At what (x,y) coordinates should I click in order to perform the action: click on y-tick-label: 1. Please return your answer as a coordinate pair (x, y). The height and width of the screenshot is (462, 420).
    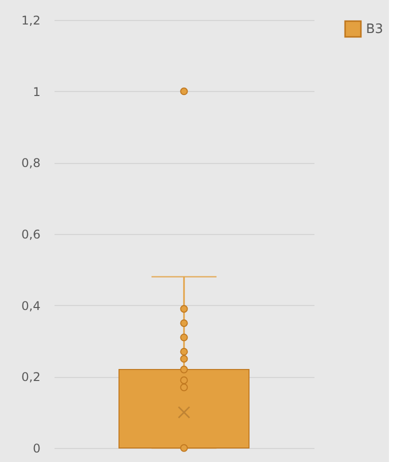
    Looking at the image, I should click on (36, 91).